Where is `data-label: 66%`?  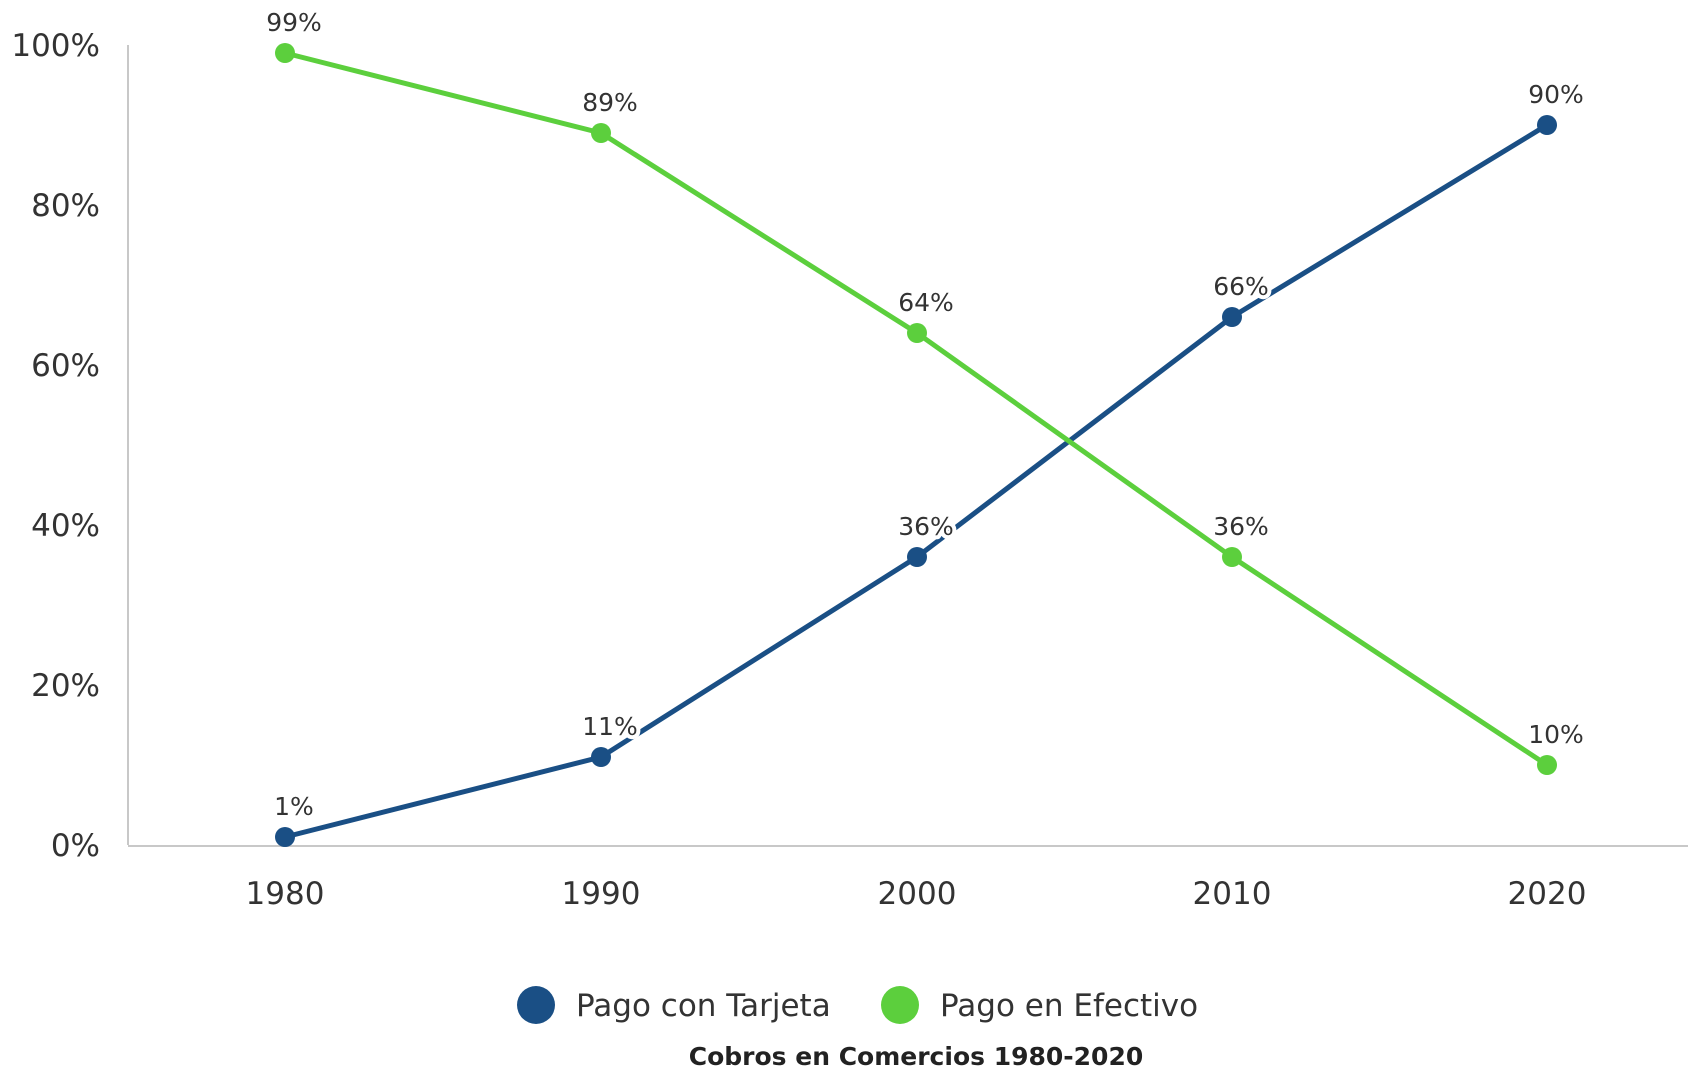 data-label: 66% is located at coordinates (1241, 286).